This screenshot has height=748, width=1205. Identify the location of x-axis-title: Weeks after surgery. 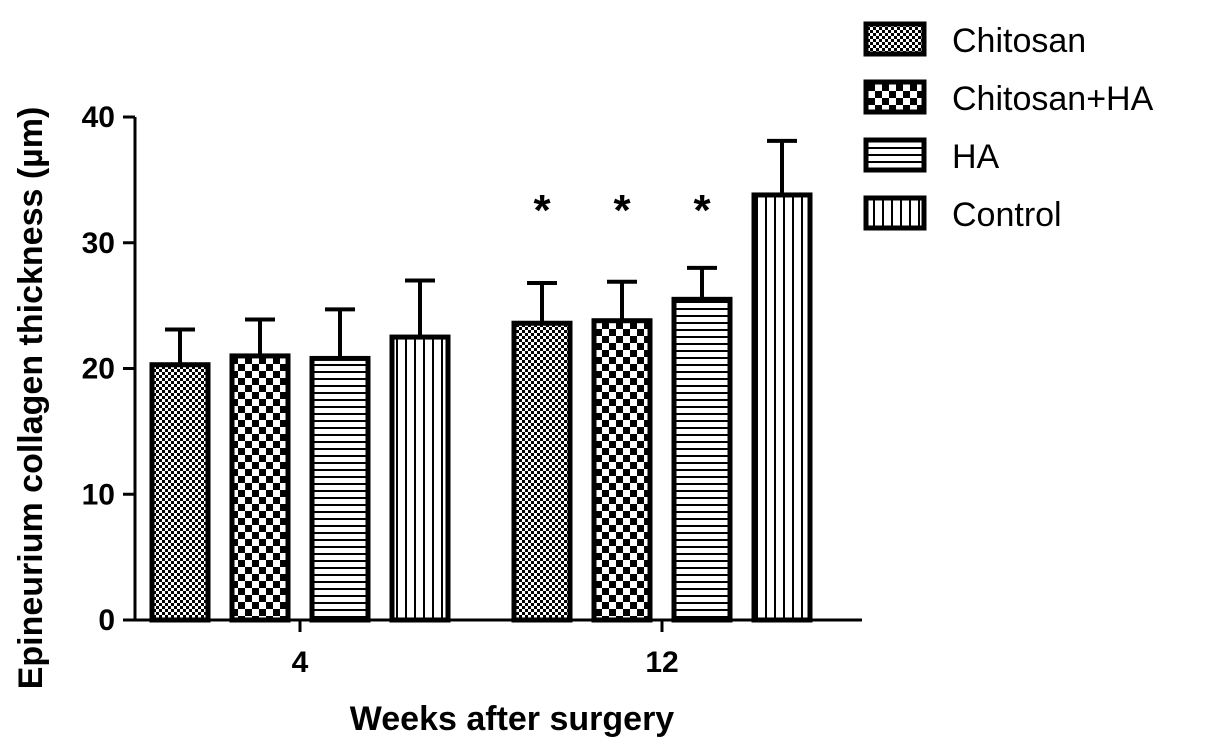
(512, 719).